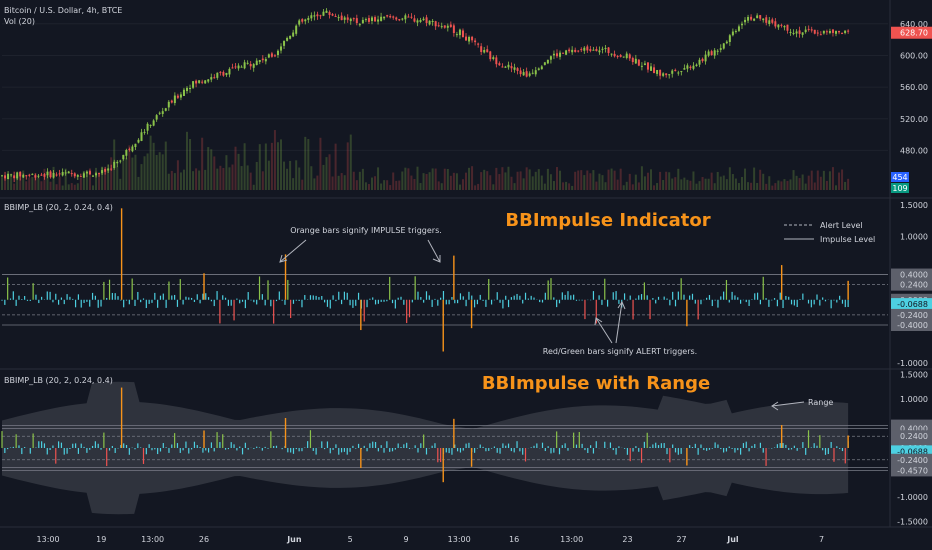 The width and height of the screenshot is (932, 550). What do you see at coordinates (58, 380) in the screenshot?
I see `indicator-label-2: BBIMP_LB (20, 2, 0.24, 0.4)` at bounding box center [58, 380].